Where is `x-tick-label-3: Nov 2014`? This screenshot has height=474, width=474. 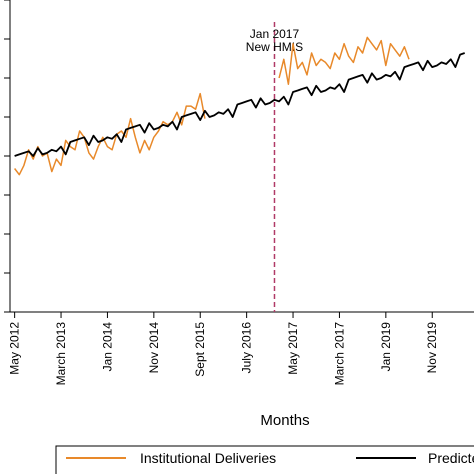
x-tick-label-3: Nov 2014 is located at coordinates (154, 348).